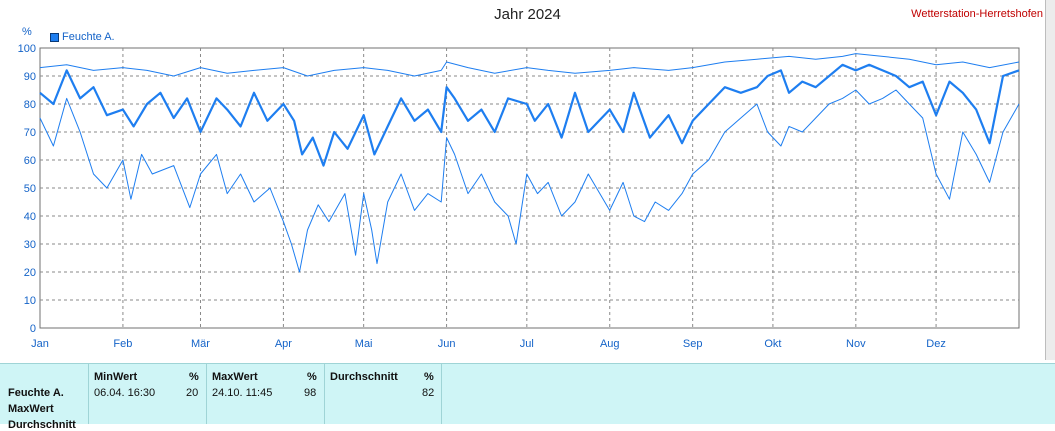 The image size is (1055, 431). I want to click on x-tick-label: Aug, so click(610, 344).